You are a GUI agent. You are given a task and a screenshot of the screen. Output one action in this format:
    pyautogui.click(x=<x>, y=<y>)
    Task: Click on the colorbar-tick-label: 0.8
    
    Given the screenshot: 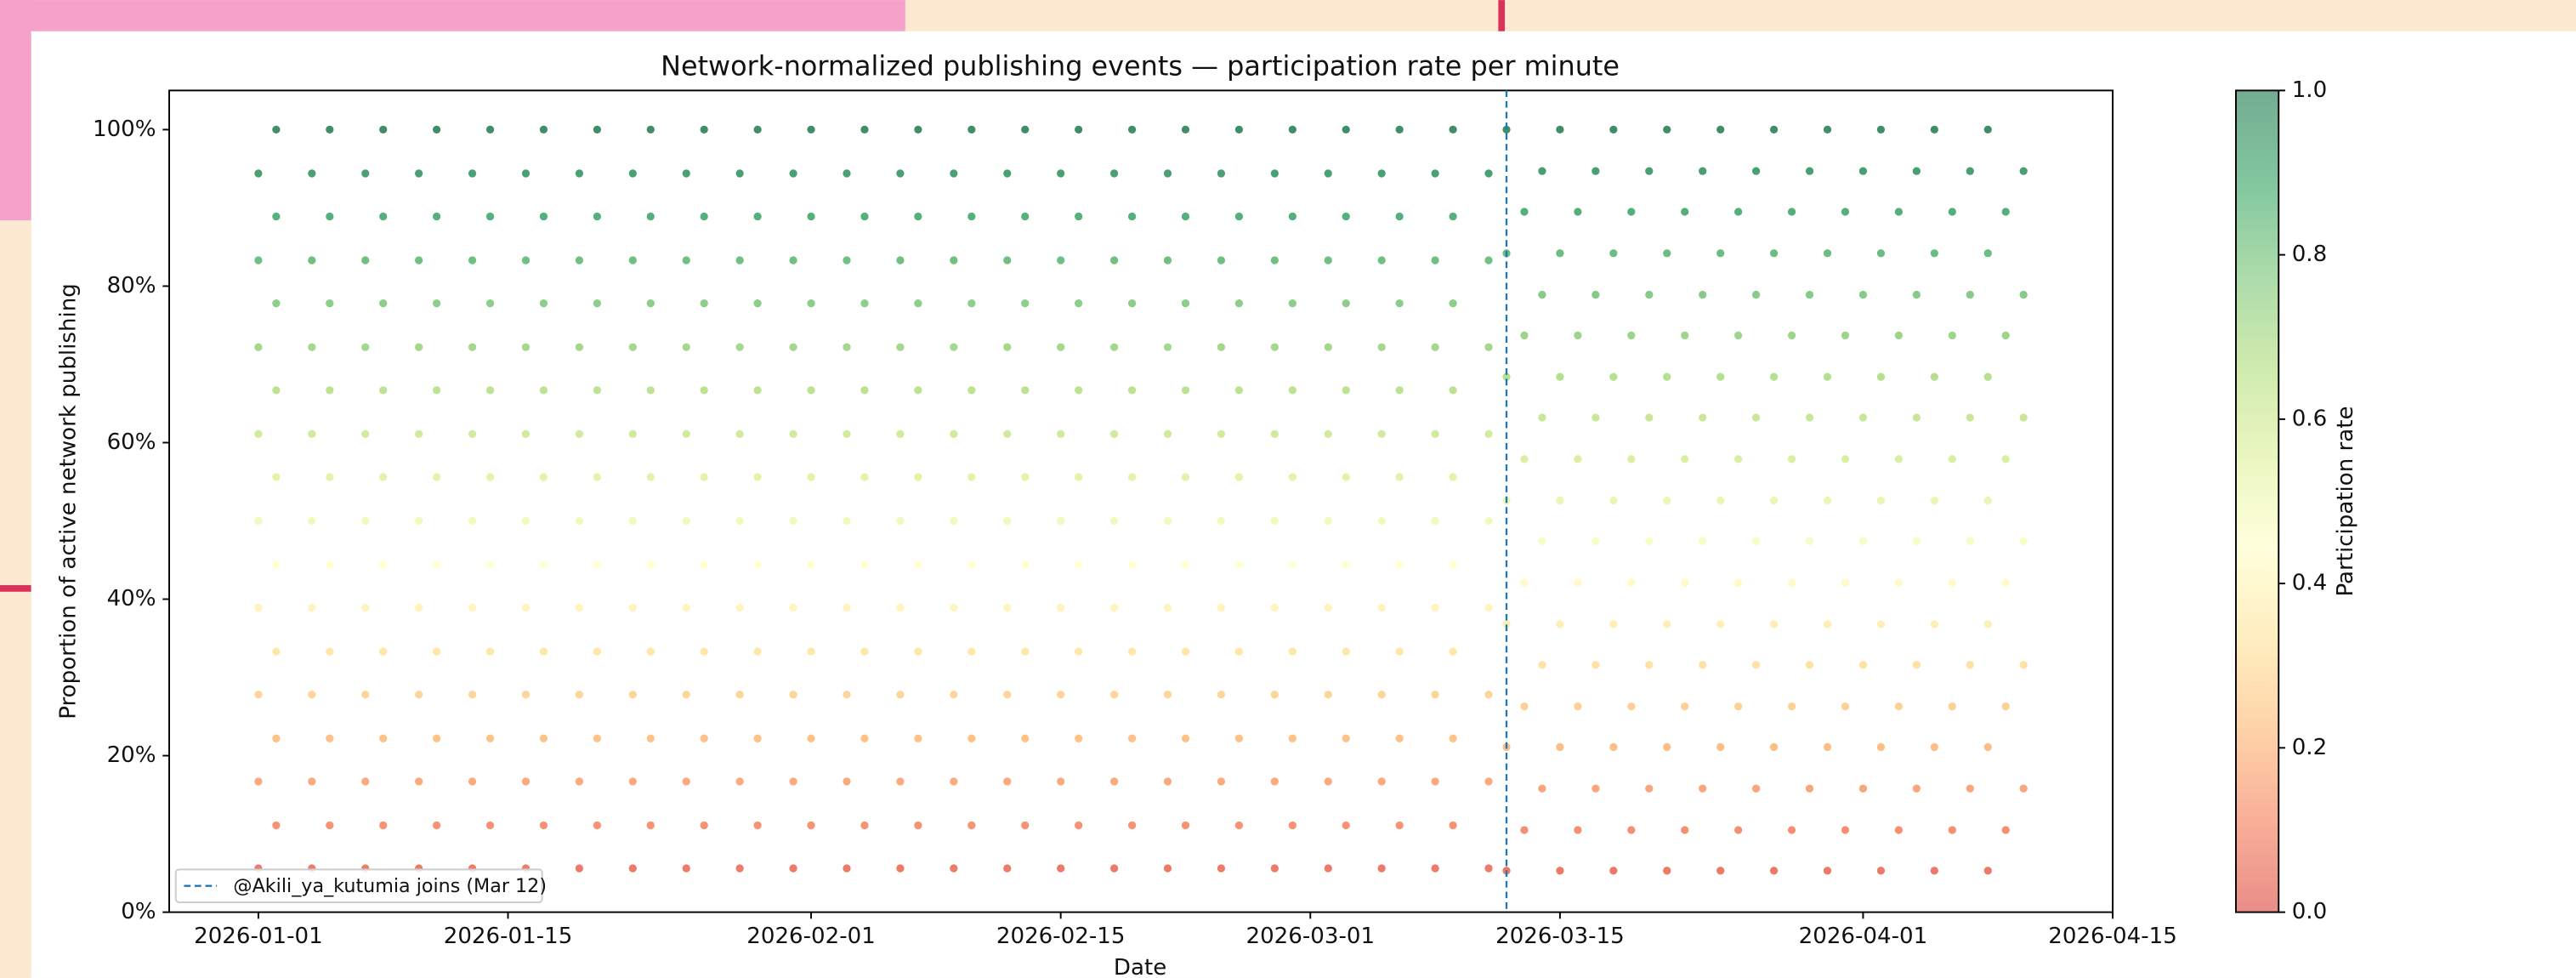 What is the action you would take?
    pyautogui.click(x=2309, y=254)
    